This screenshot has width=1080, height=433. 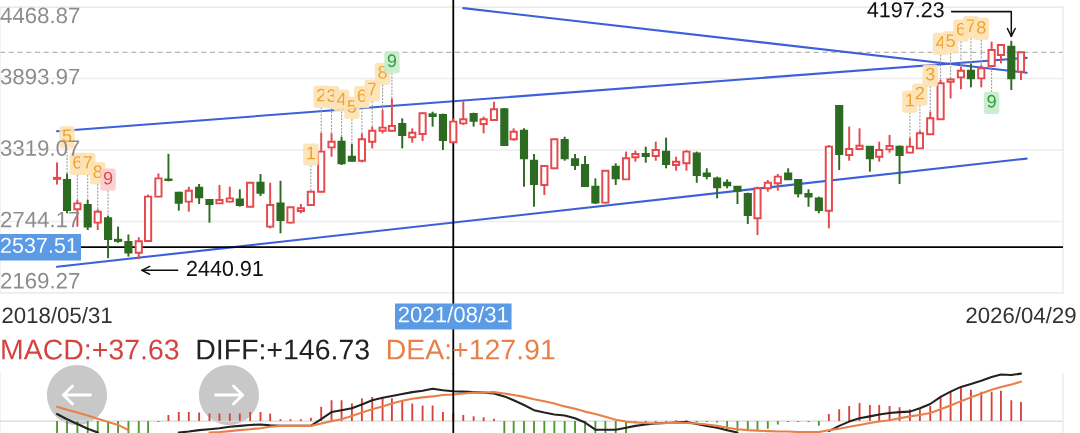 I want to click on annotation: 2440.91, so click(x=225, y=268).